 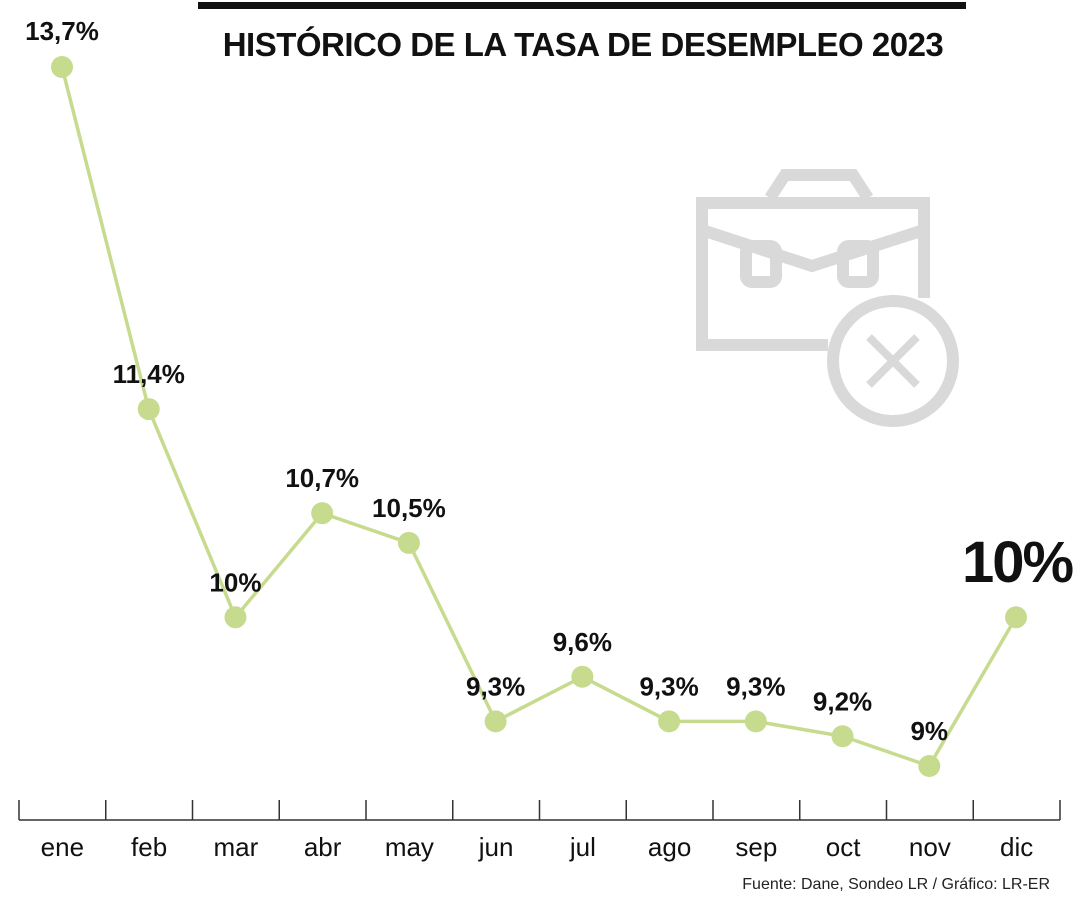 I want to click on source-note: Fuente: Dane, Sondeo LR / Gráfico: LR-ER, so click(x=896, y=884).